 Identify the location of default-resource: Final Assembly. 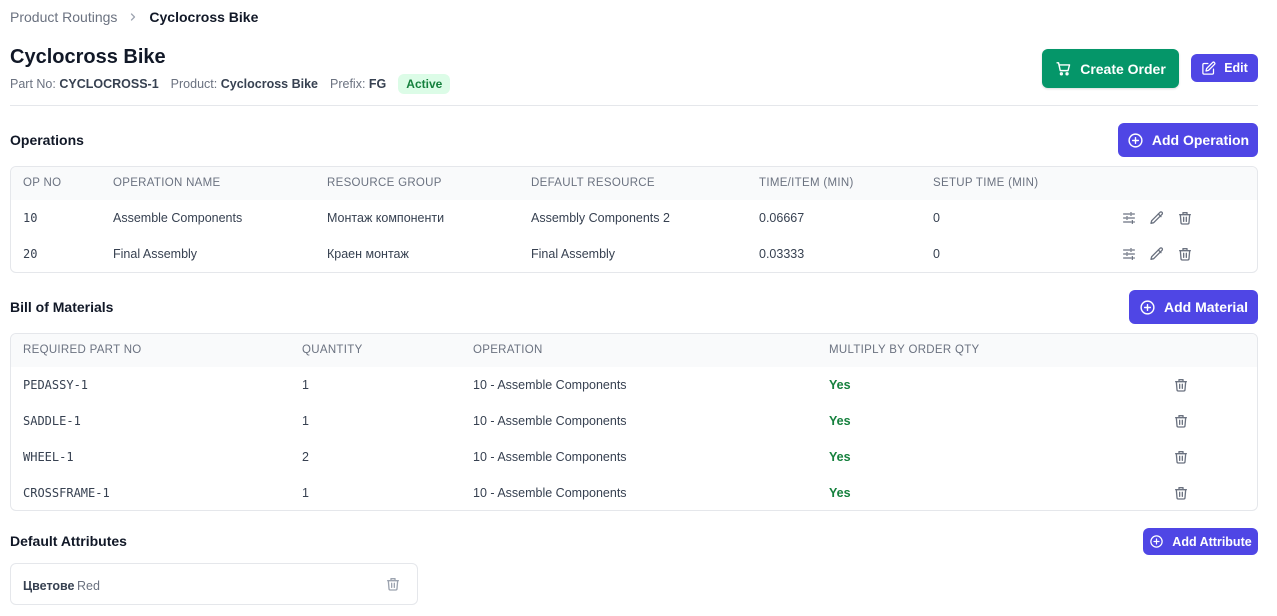
(573, 254).